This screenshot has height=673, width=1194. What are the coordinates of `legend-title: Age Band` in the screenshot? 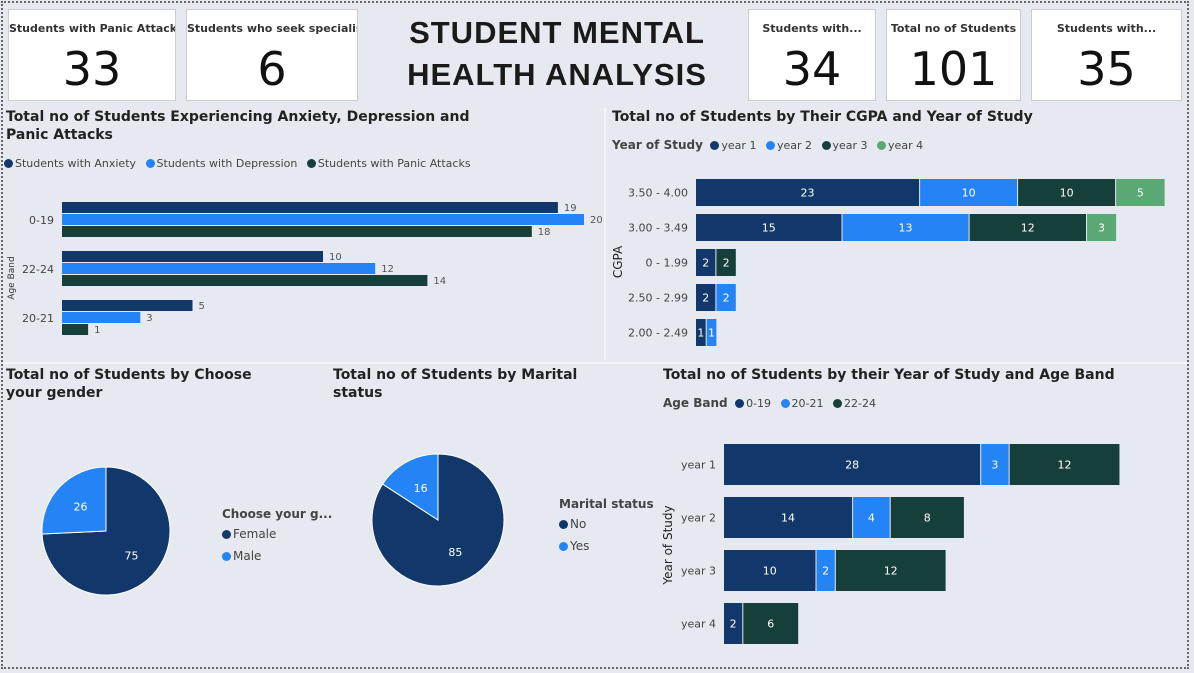 It's located at (695, 403).